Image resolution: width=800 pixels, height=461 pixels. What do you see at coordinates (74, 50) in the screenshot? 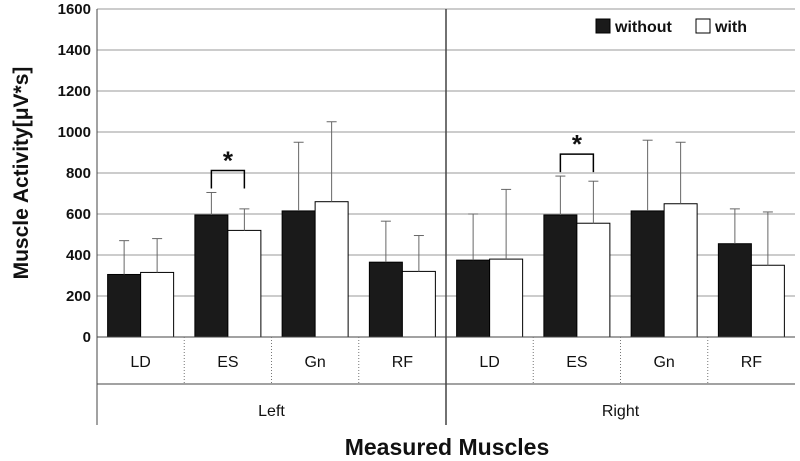
I see `y-tick-label: 1400` at bounding box center [74, 50].